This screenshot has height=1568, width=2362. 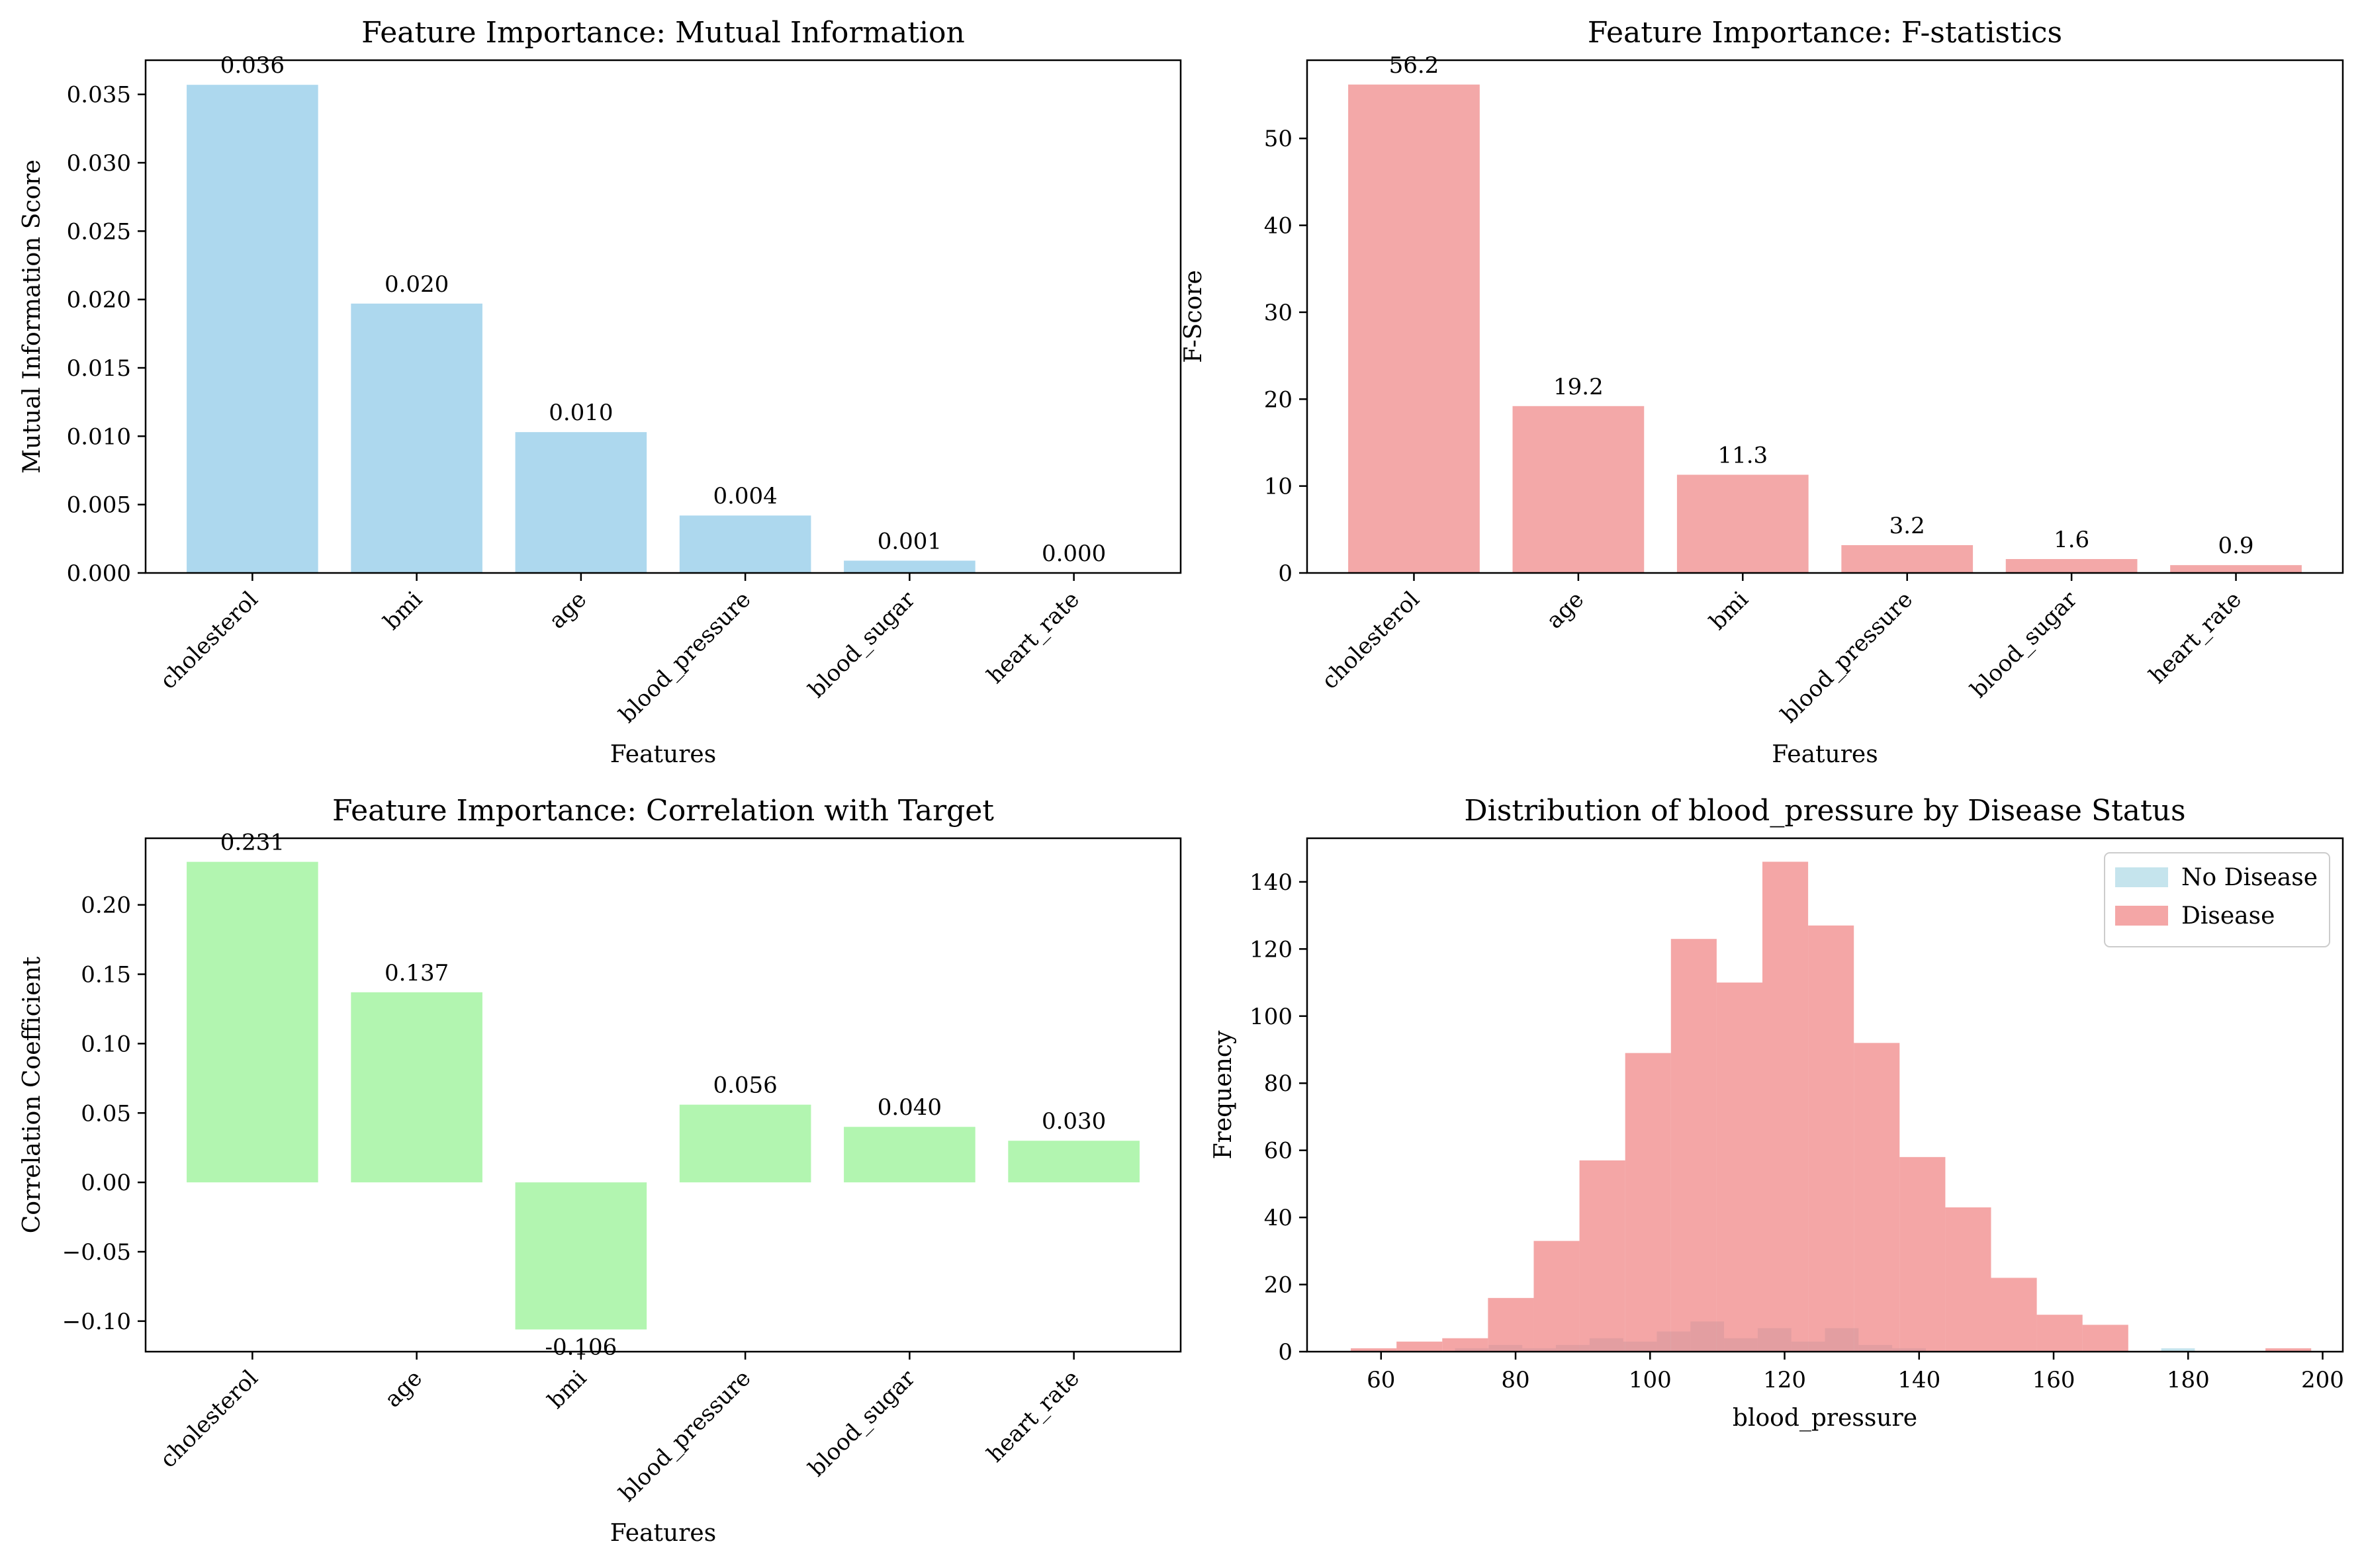 What do you see at coordinates (745, 496) in the screenshot?
I see `bar-value-label: 0.004` at bounding box center [745, 496].